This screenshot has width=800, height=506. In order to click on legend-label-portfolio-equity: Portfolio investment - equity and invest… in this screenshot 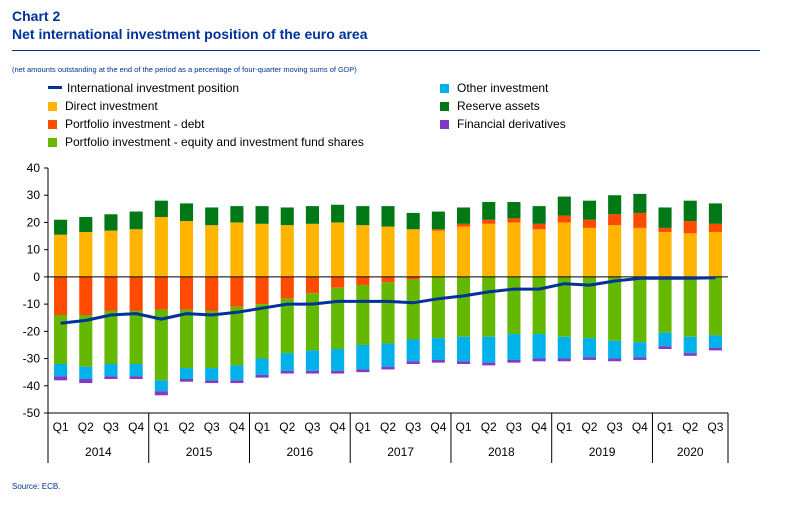, I will do `click(214, 142)`.